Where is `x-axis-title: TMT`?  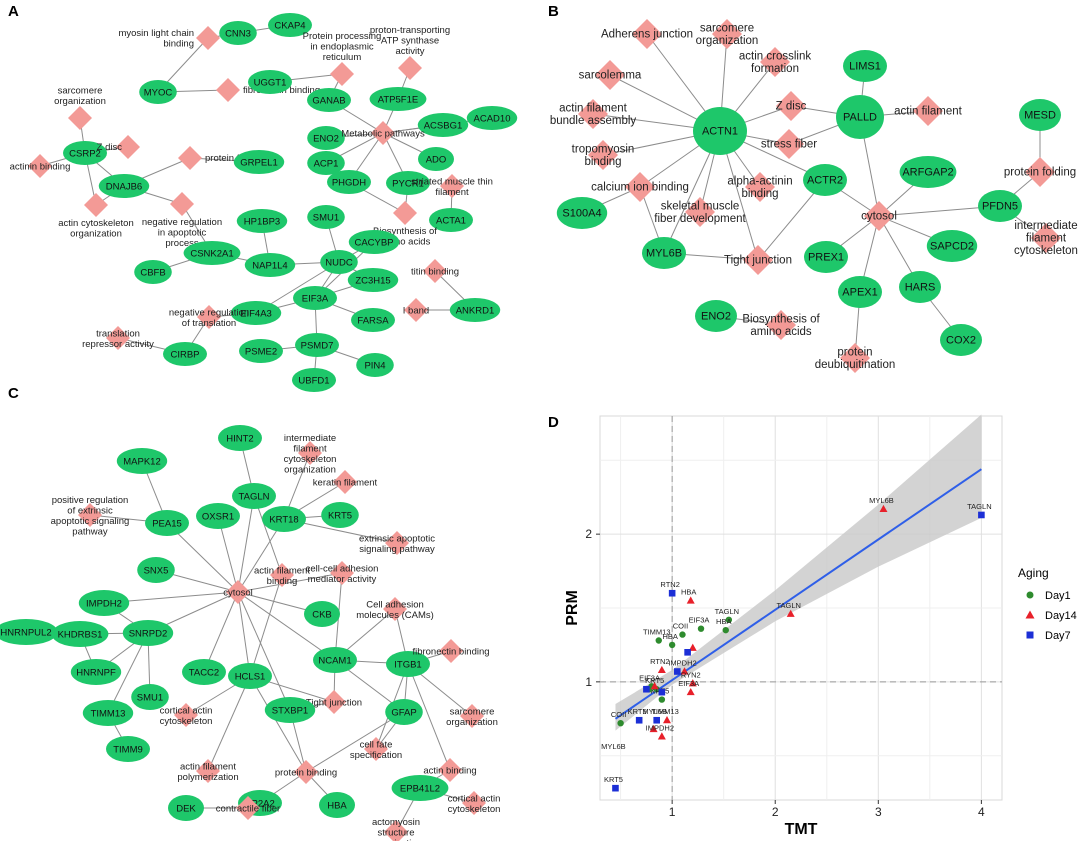
x-axis-title: TMT is located at coordinates (801, 829).